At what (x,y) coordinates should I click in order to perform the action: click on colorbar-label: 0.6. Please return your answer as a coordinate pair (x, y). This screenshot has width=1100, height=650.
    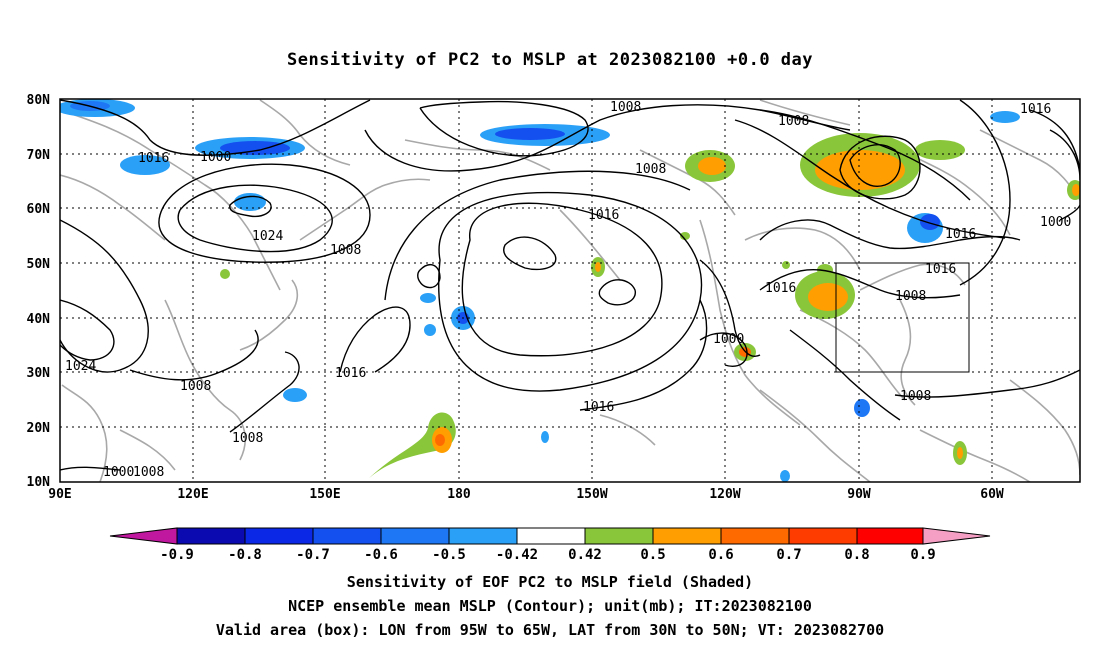
    Looking at the image, I should click on (720, 555).